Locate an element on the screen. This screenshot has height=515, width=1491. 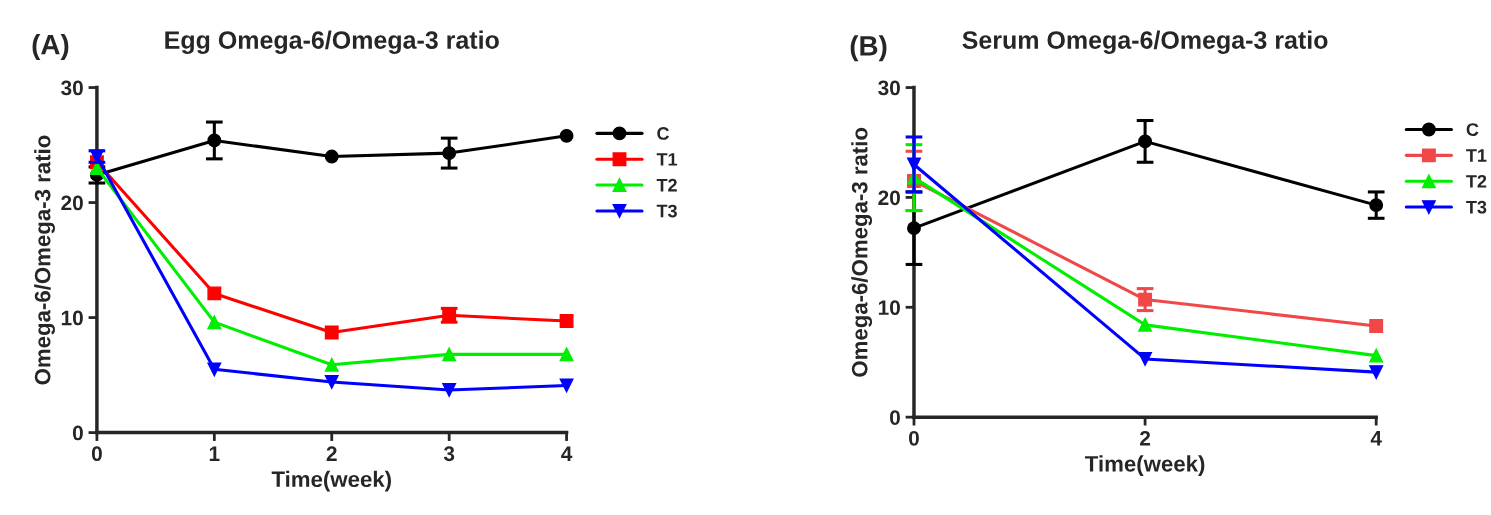
chart-title: Egg Omega-6/Omega-3 ratio is located at coordinates (332, 42).